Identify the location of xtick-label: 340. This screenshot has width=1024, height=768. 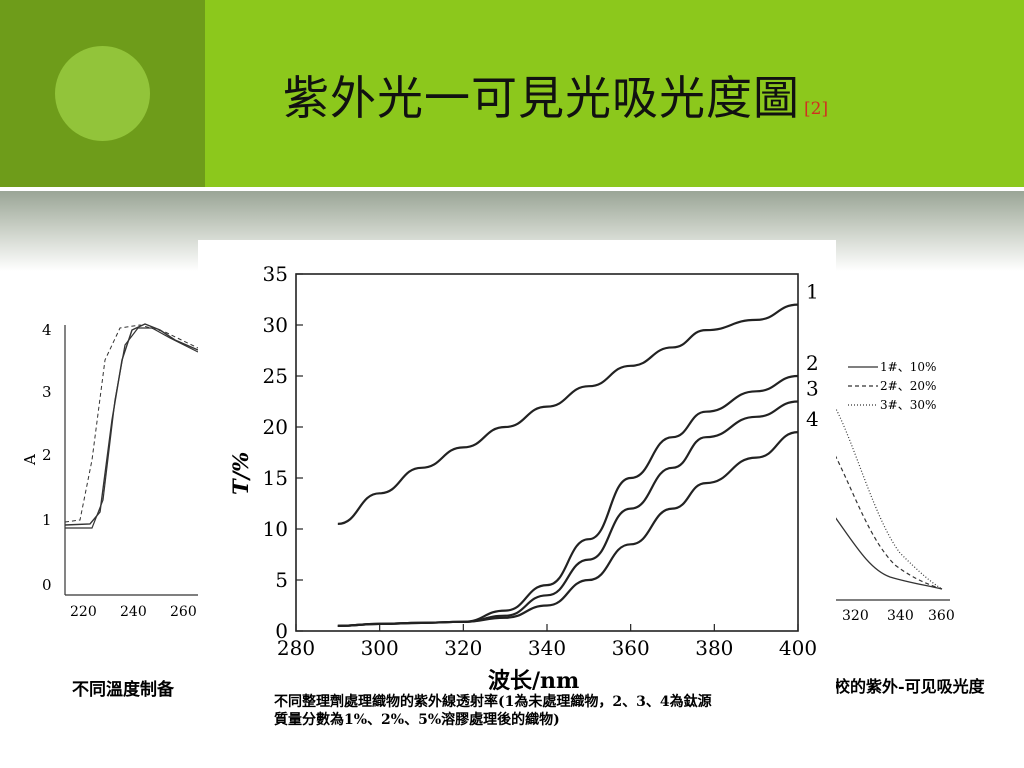
(547, 648).